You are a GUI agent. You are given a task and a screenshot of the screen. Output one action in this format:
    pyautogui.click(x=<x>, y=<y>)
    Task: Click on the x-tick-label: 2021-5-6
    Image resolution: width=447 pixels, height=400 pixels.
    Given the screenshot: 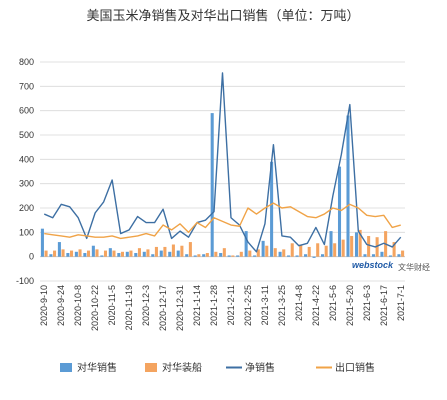 What is the action you would take?
    pyautogui.click(x=333, y=303)
    